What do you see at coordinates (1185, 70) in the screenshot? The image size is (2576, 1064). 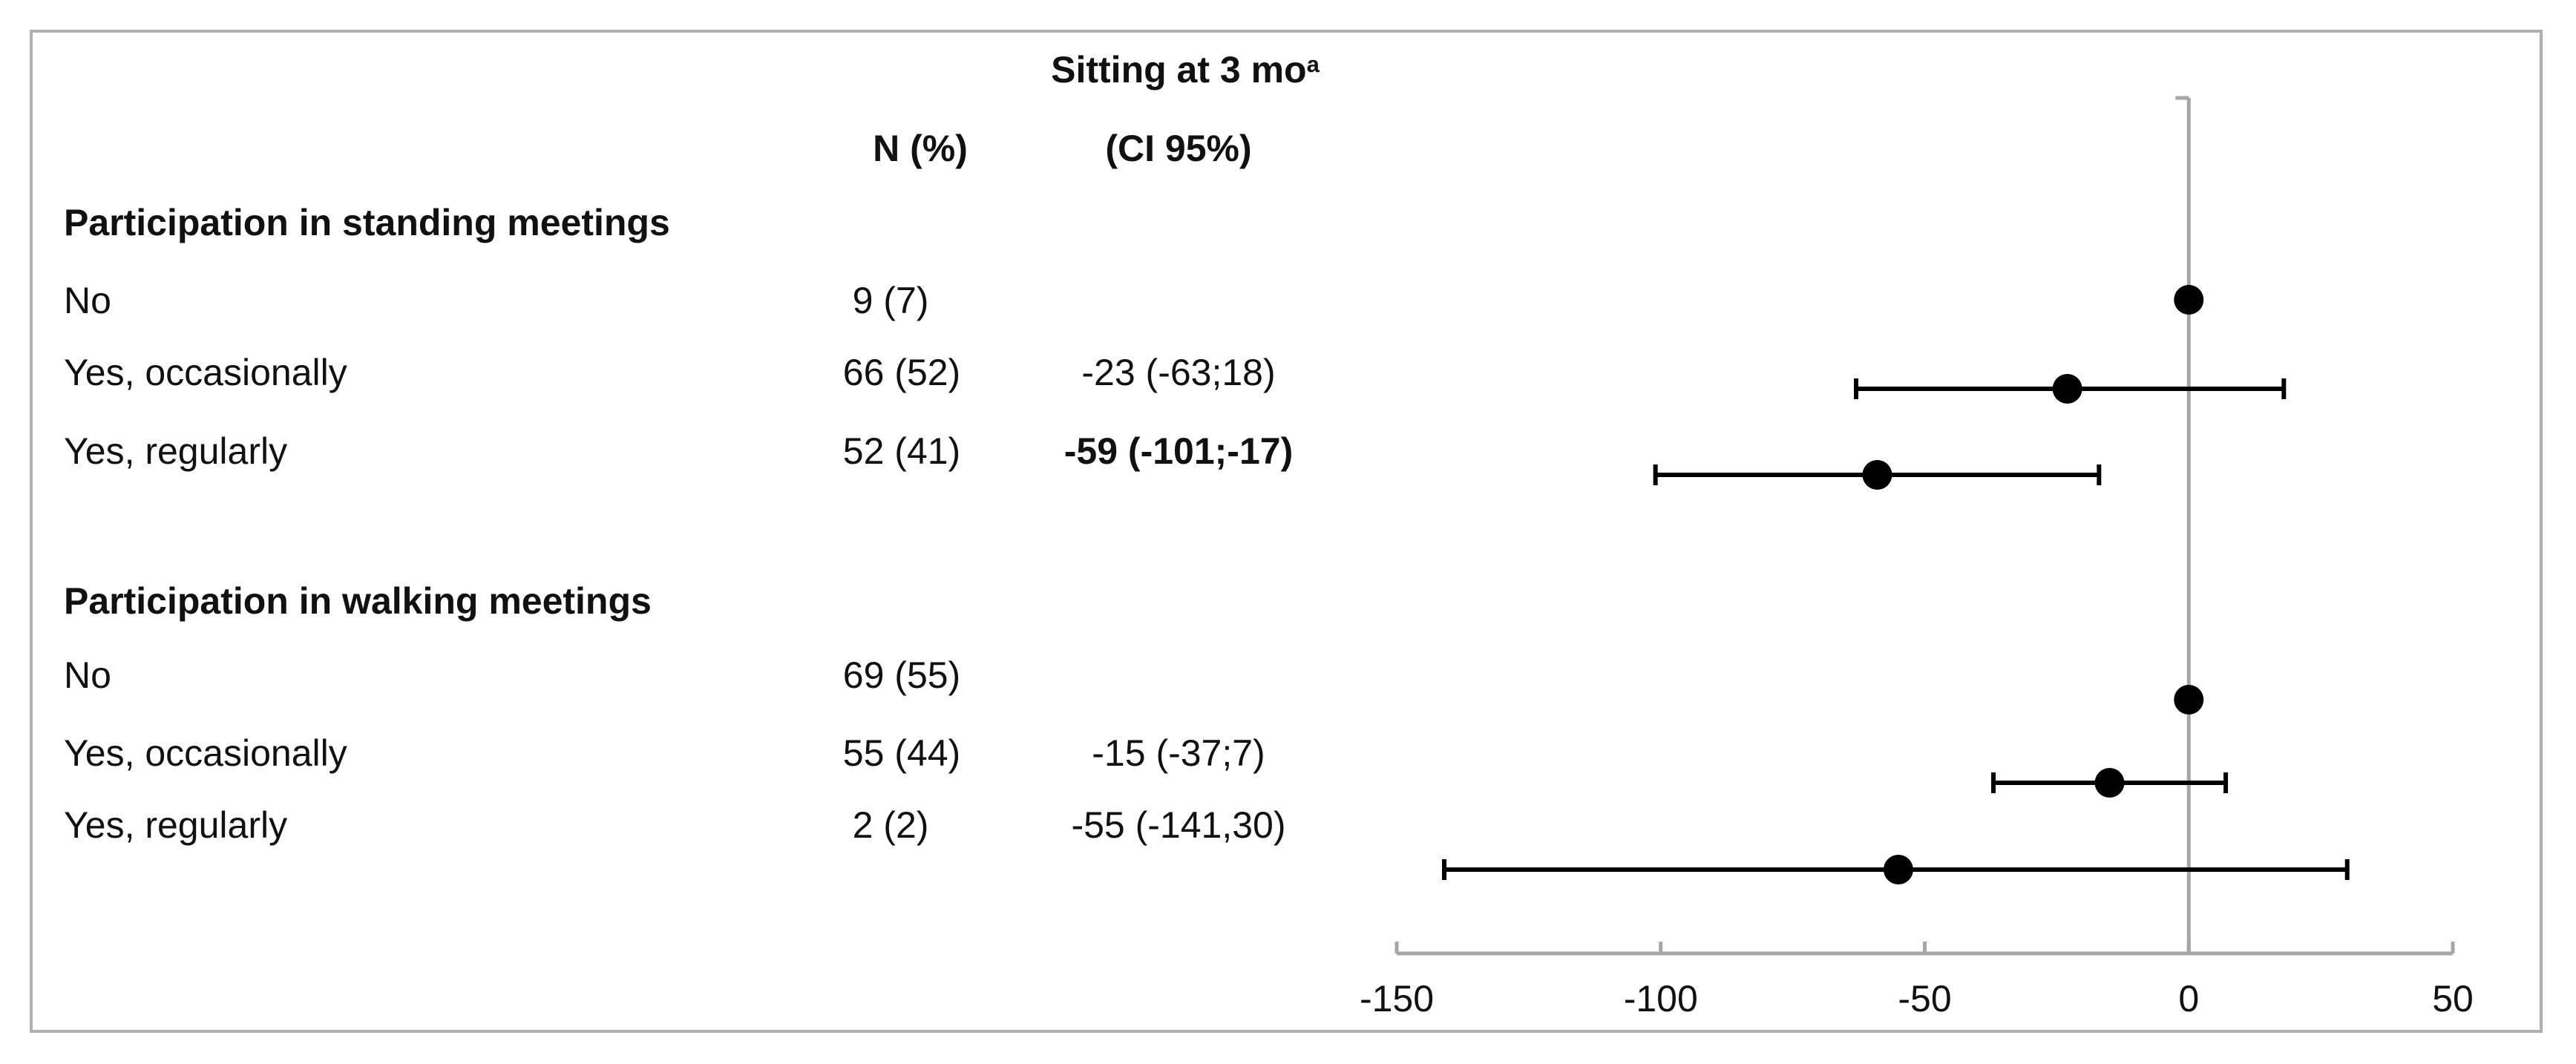 I see `chart-title: Sitting at 3 moa` at bounding box center [1185, 70].